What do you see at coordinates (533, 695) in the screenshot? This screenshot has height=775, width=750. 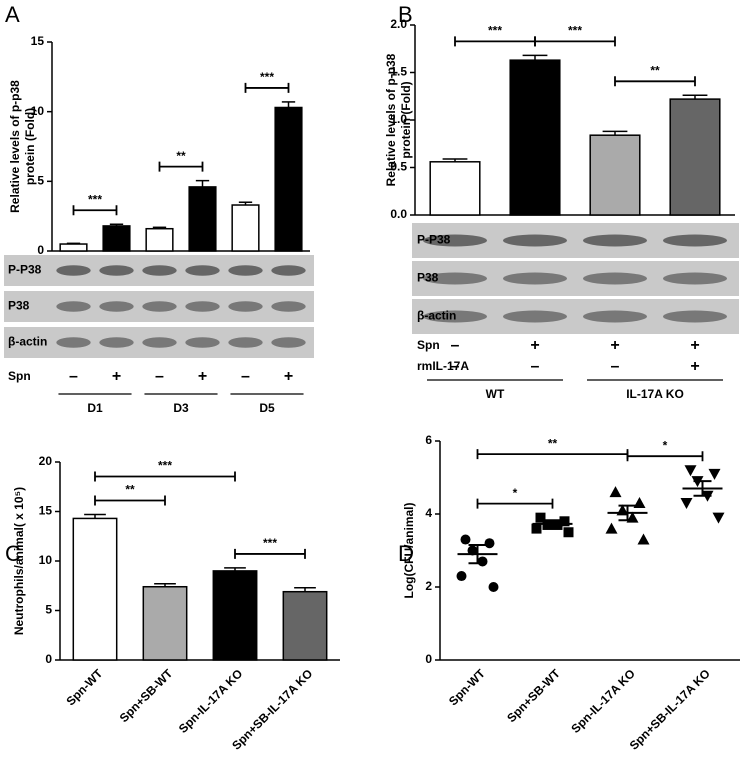 I see `x-tick-label: Spn+SB-WT` at bounding box center [533, 695].